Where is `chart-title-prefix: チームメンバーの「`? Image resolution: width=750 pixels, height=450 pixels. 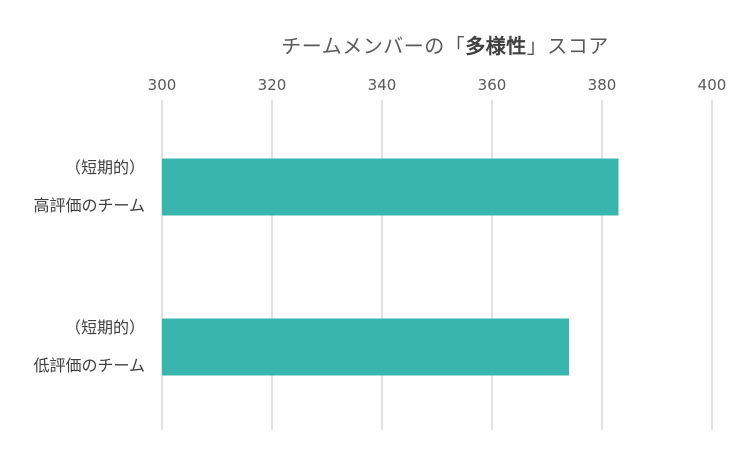
chart-title-prefix: チームメンバーの「 is located at coordinates (373, 46).